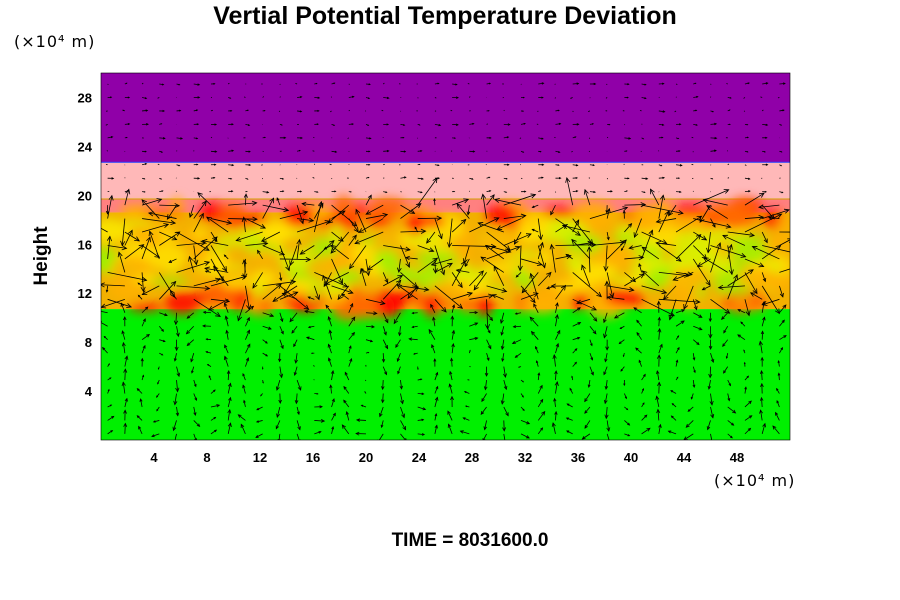  Describe the element at coordinates (85, 195) in the screenshot. I see `y-tick-label: 20` at that location.